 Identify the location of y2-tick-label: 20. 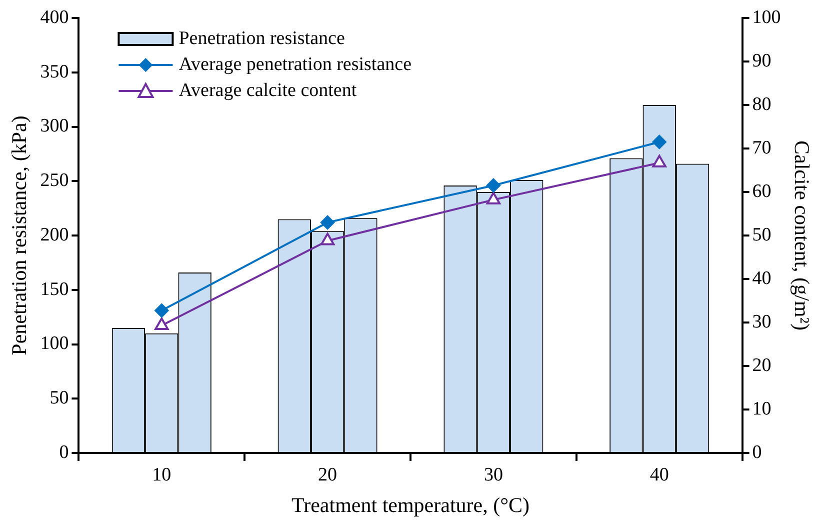
(762, 365).